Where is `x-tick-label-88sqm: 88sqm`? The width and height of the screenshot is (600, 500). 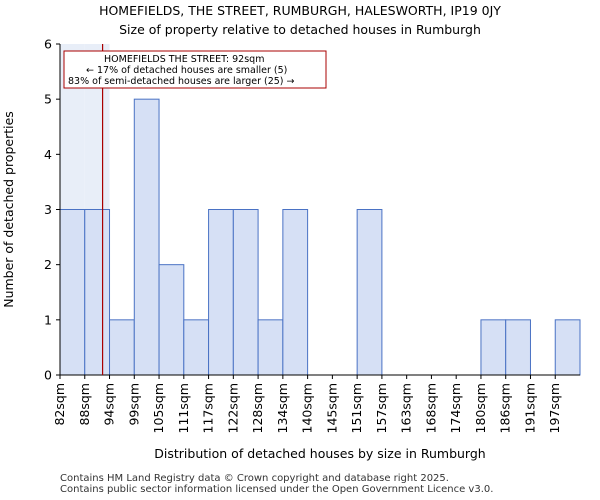
x-tick-label-88sqm: 88sqm is located at coordinates (84, 404).